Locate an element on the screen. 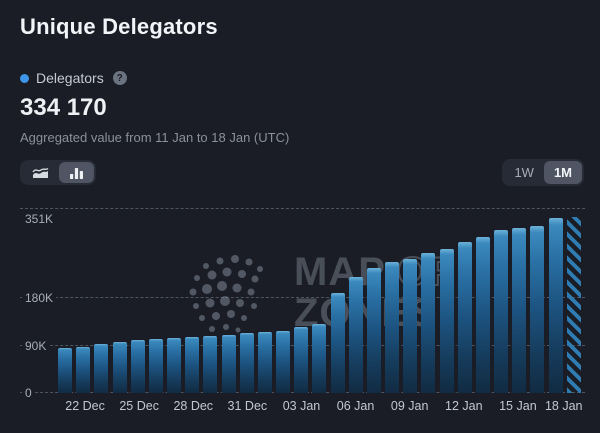  bar-23-dec is located at coordinates (101, 368).